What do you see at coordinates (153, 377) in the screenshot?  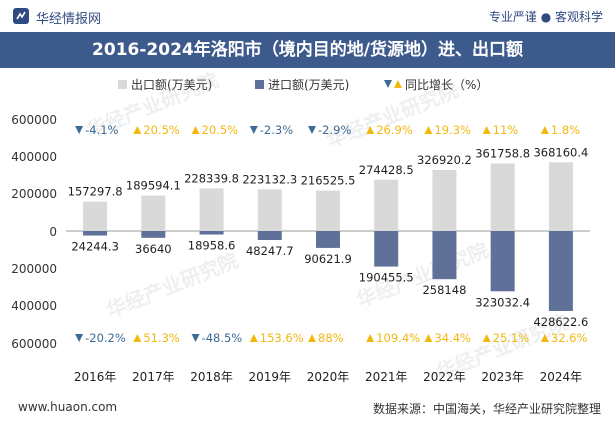 I see `x-tick-label: 2017年` at bounding box center [153, 377].